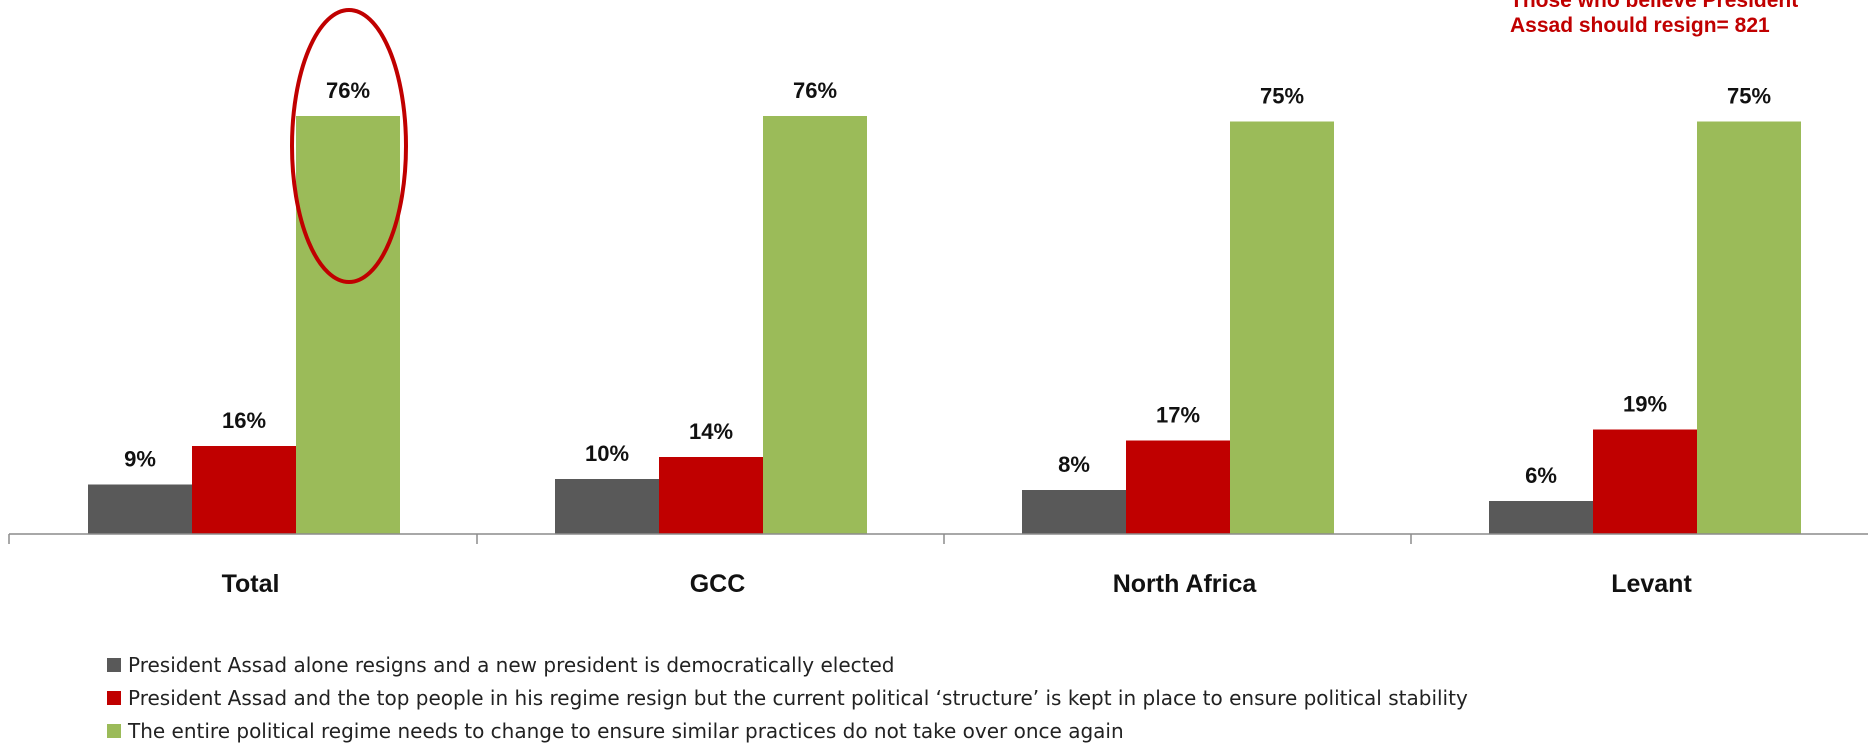 The height and width of the screenshot is (755, 1868). Describe the element at coordinates (1645, 404) in the screenshot. I see `data-label-levant-series-2: 19%` at that location.